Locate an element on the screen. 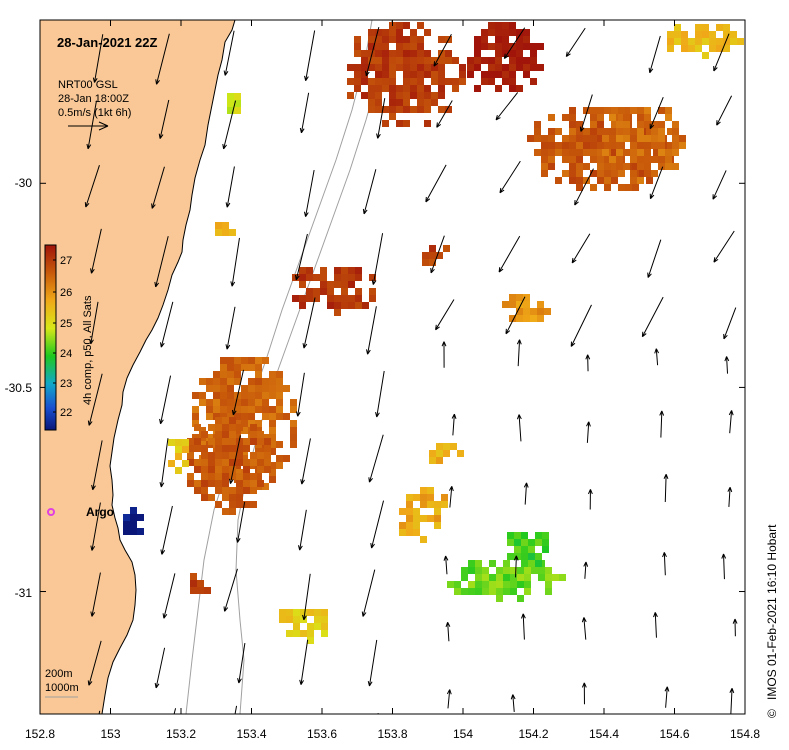 This screenshot has width=789, height=750. y-tick-label: -31 is located at coordinates (24, 593).